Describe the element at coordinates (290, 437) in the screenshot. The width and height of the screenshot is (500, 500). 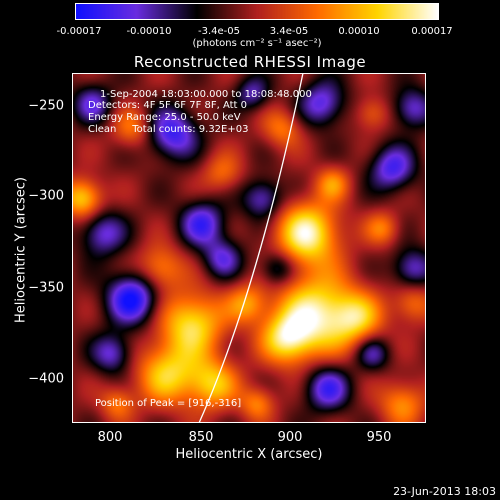
I see `x-tick-label: 900` at that location.